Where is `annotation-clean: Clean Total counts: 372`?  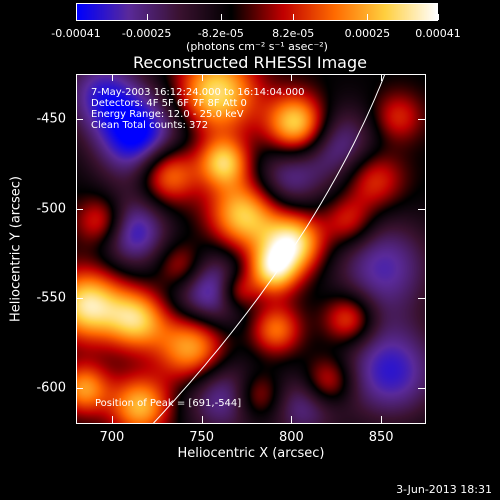 annotation-clean: Clean Total counts: 372 is located at coordinates (150, 125).